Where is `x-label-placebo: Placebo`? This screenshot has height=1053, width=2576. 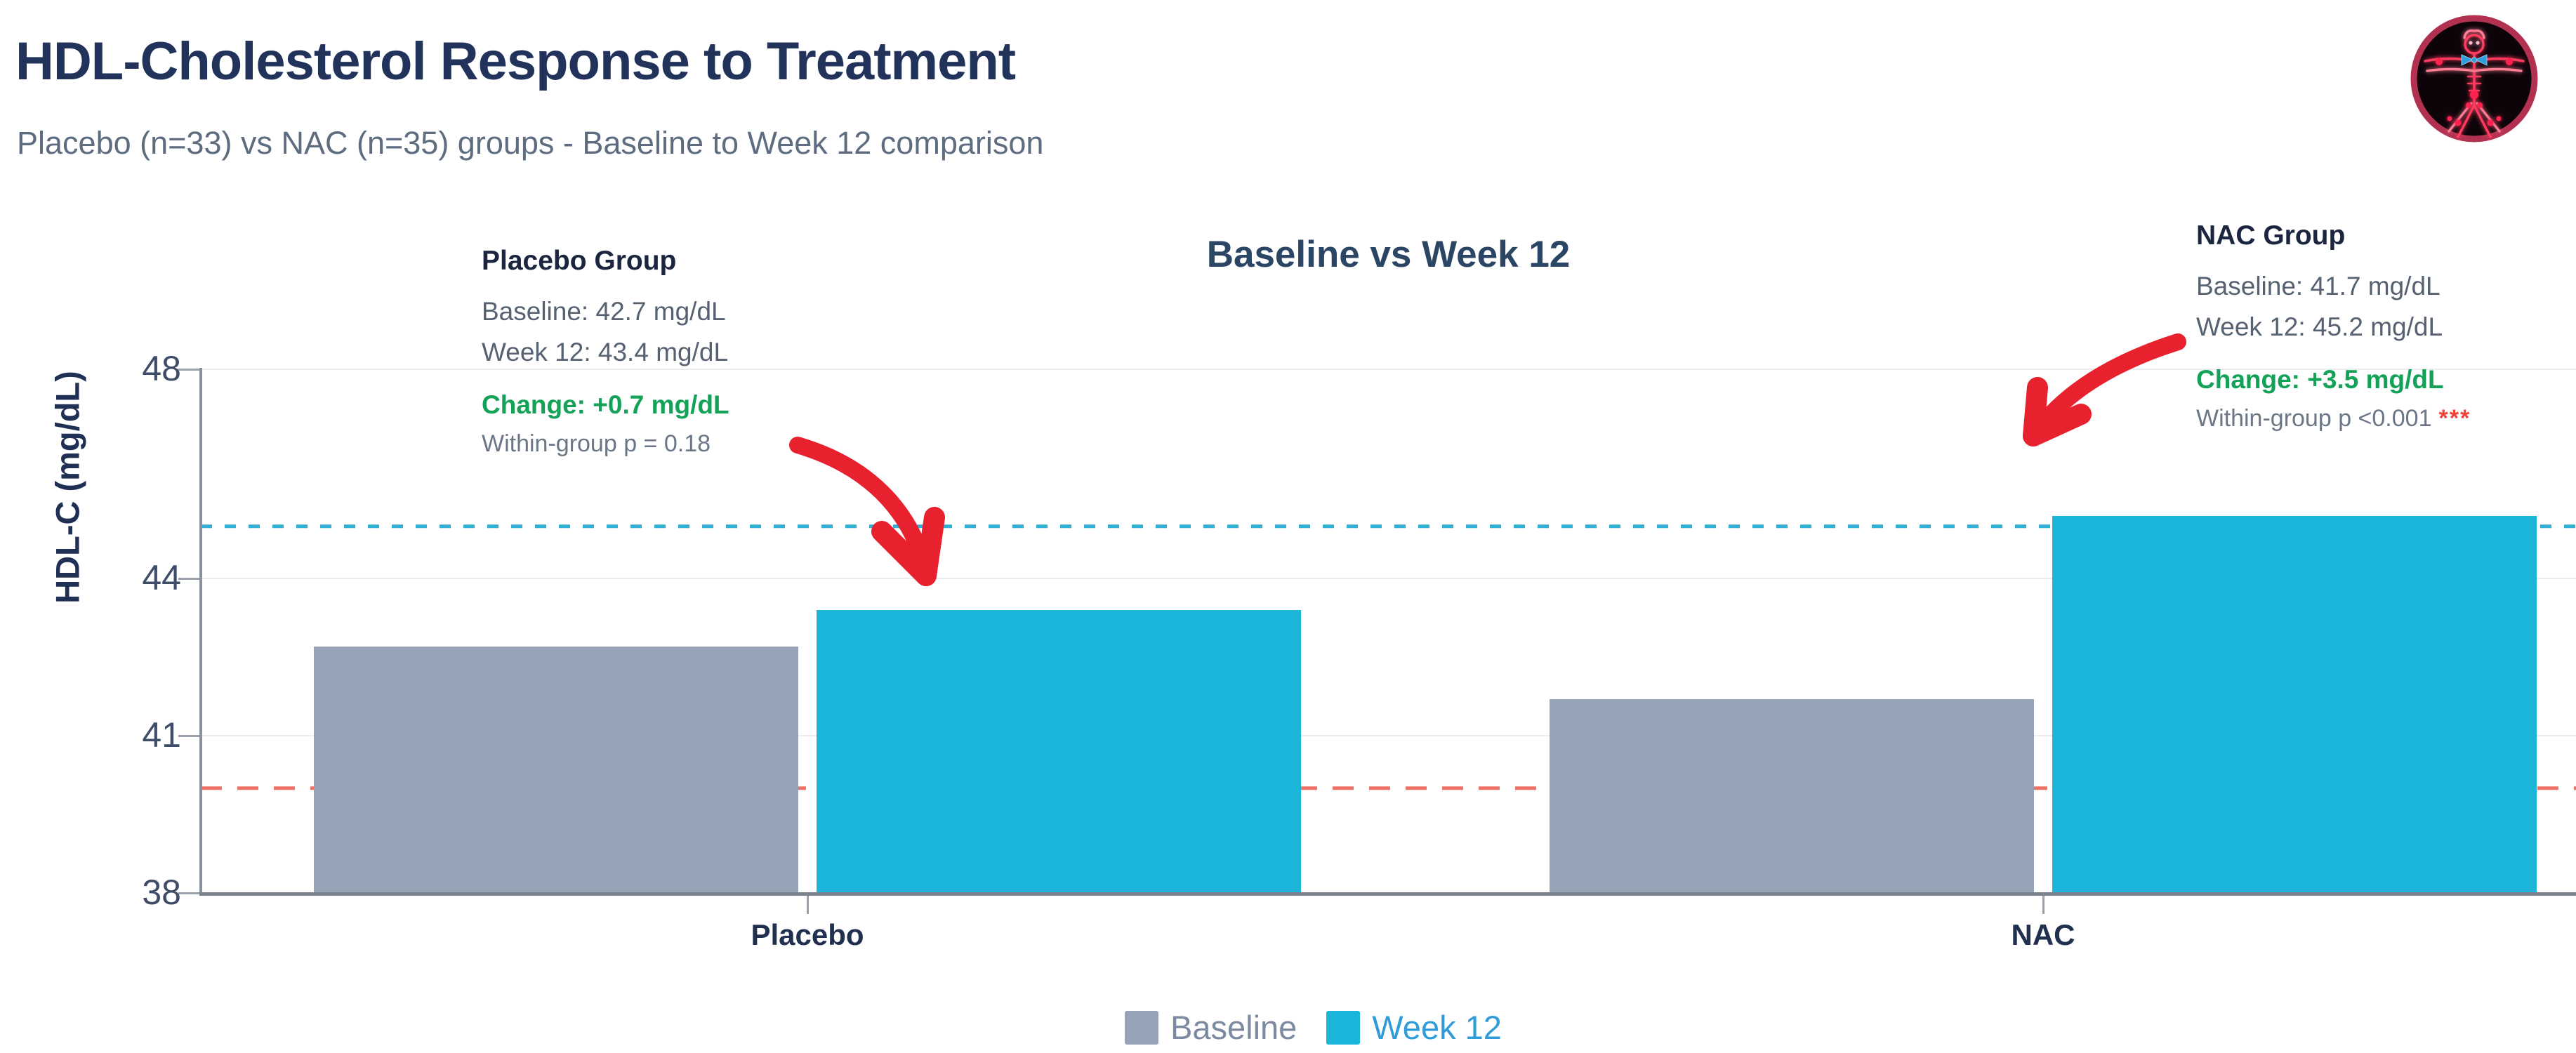
x-label-placebo: Placebo is located at coordinates (807, 934).